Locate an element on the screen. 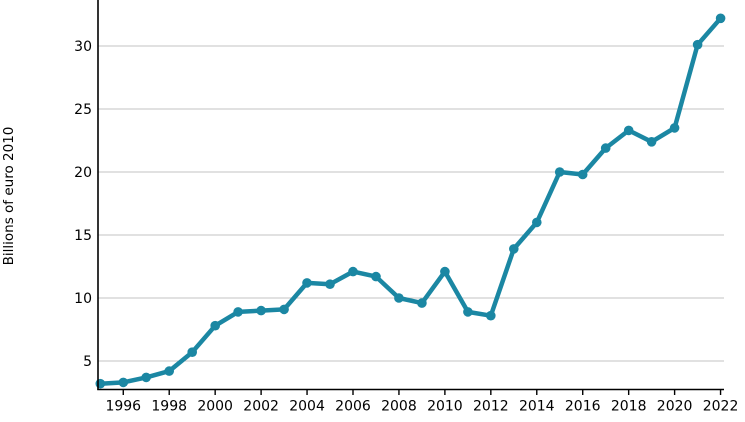 The image size is (745, 422). y-tick-label-15: 15 is located at coordinates (83, 236).